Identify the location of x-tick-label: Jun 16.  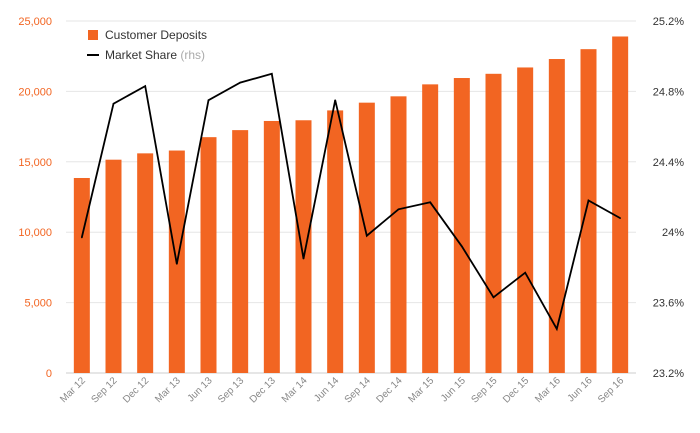
(580, 389).